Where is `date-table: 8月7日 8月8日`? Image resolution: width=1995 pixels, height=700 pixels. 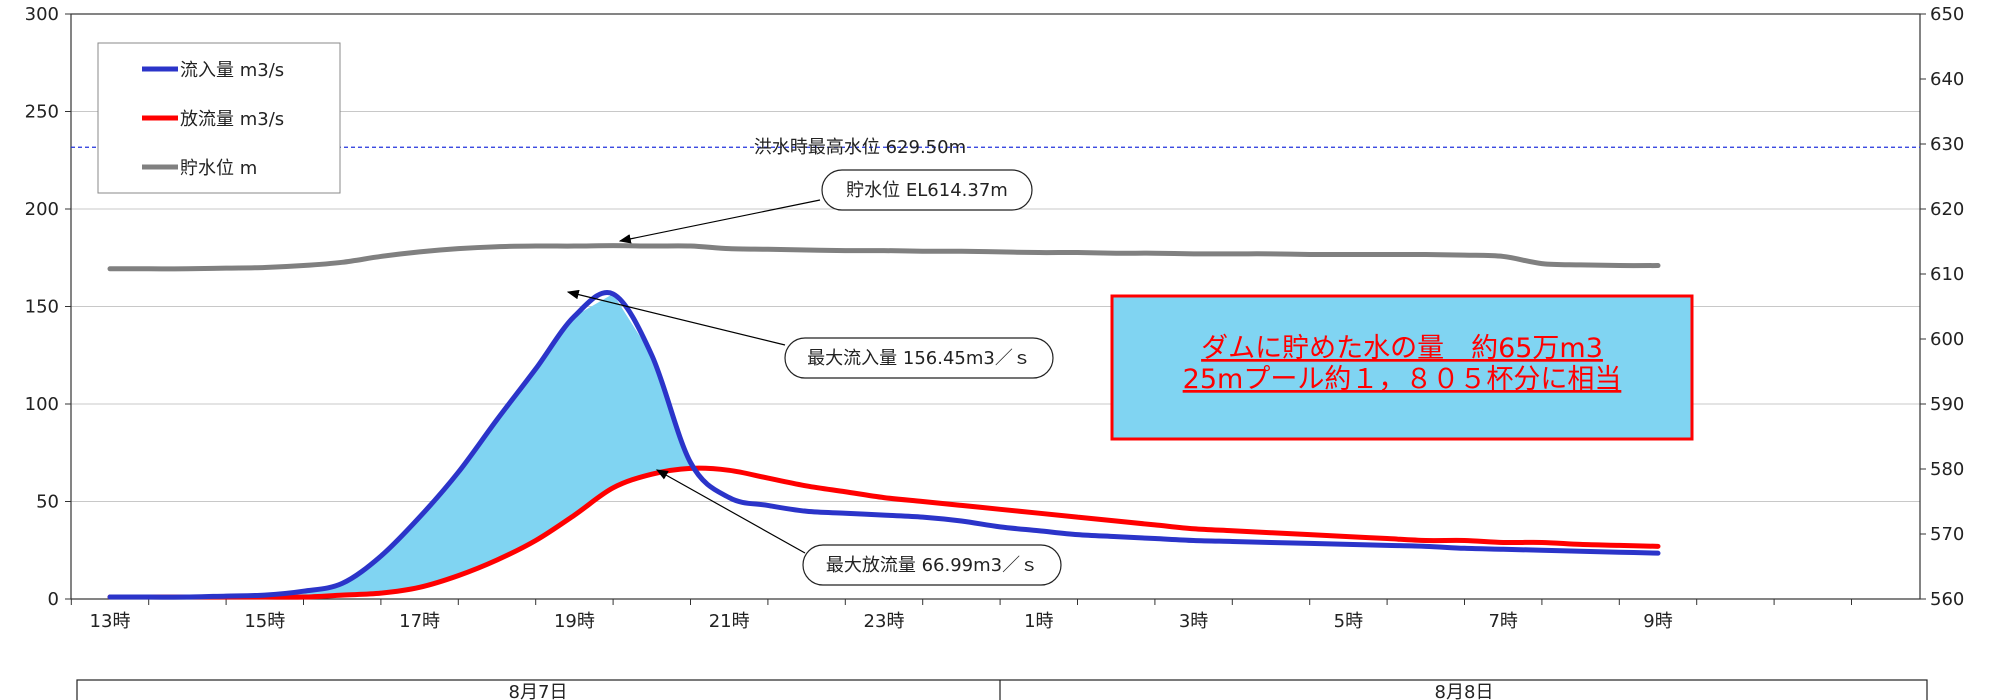 date-table: 8月7日 8月8日 is located at coordinates (1002, 689).